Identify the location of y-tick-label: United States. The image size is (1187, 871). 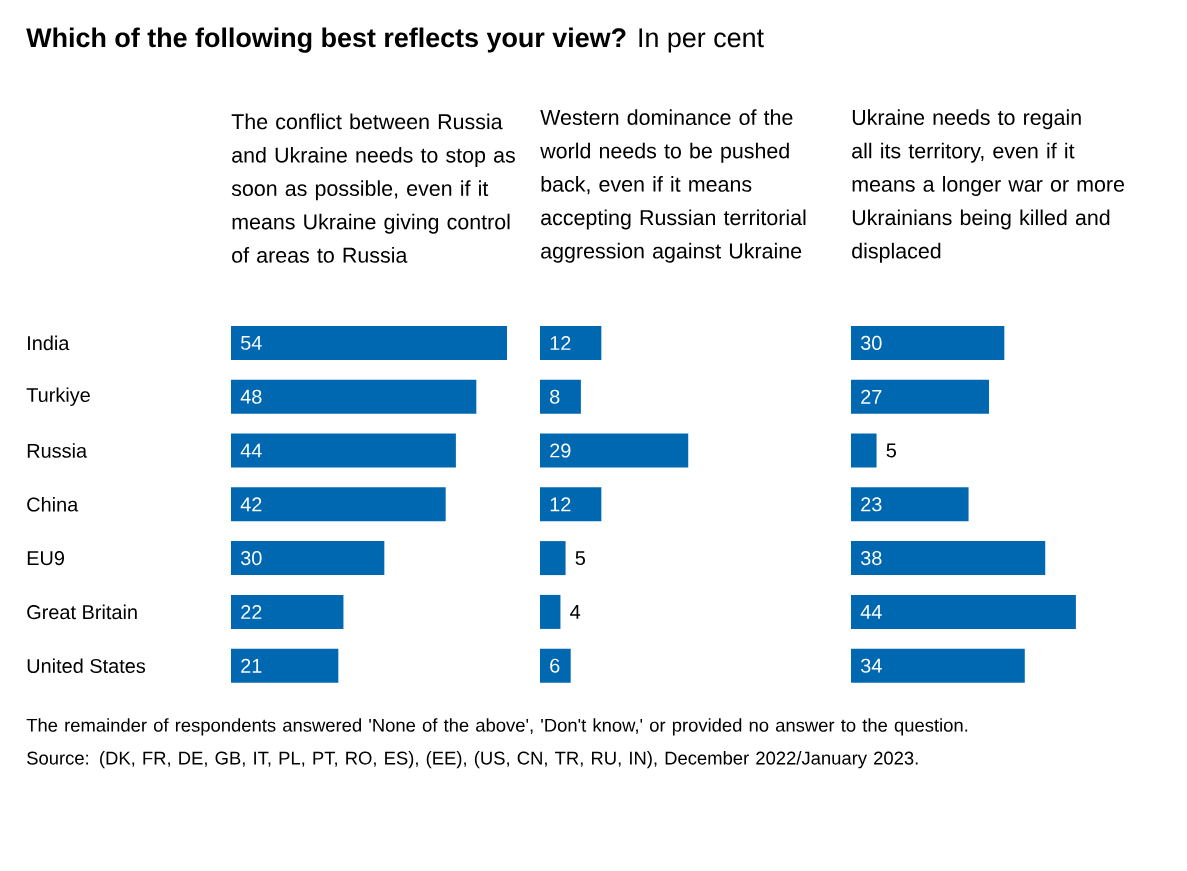
(86, 666).